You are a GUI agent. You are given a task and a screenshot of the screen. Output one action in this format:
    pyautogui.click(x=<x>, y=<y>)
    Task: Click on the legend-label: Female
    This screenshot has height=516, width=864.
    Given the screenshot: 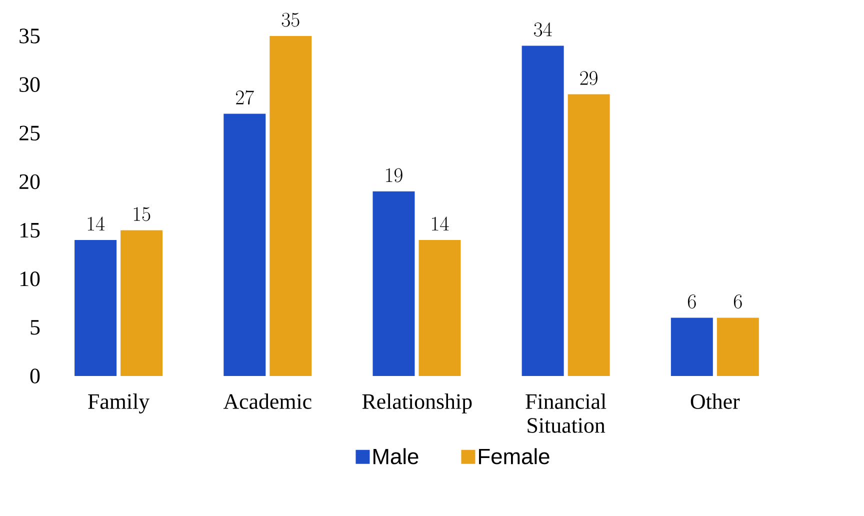 What is the action you would take?
    pyautogui.click(x=514, y=456)
    